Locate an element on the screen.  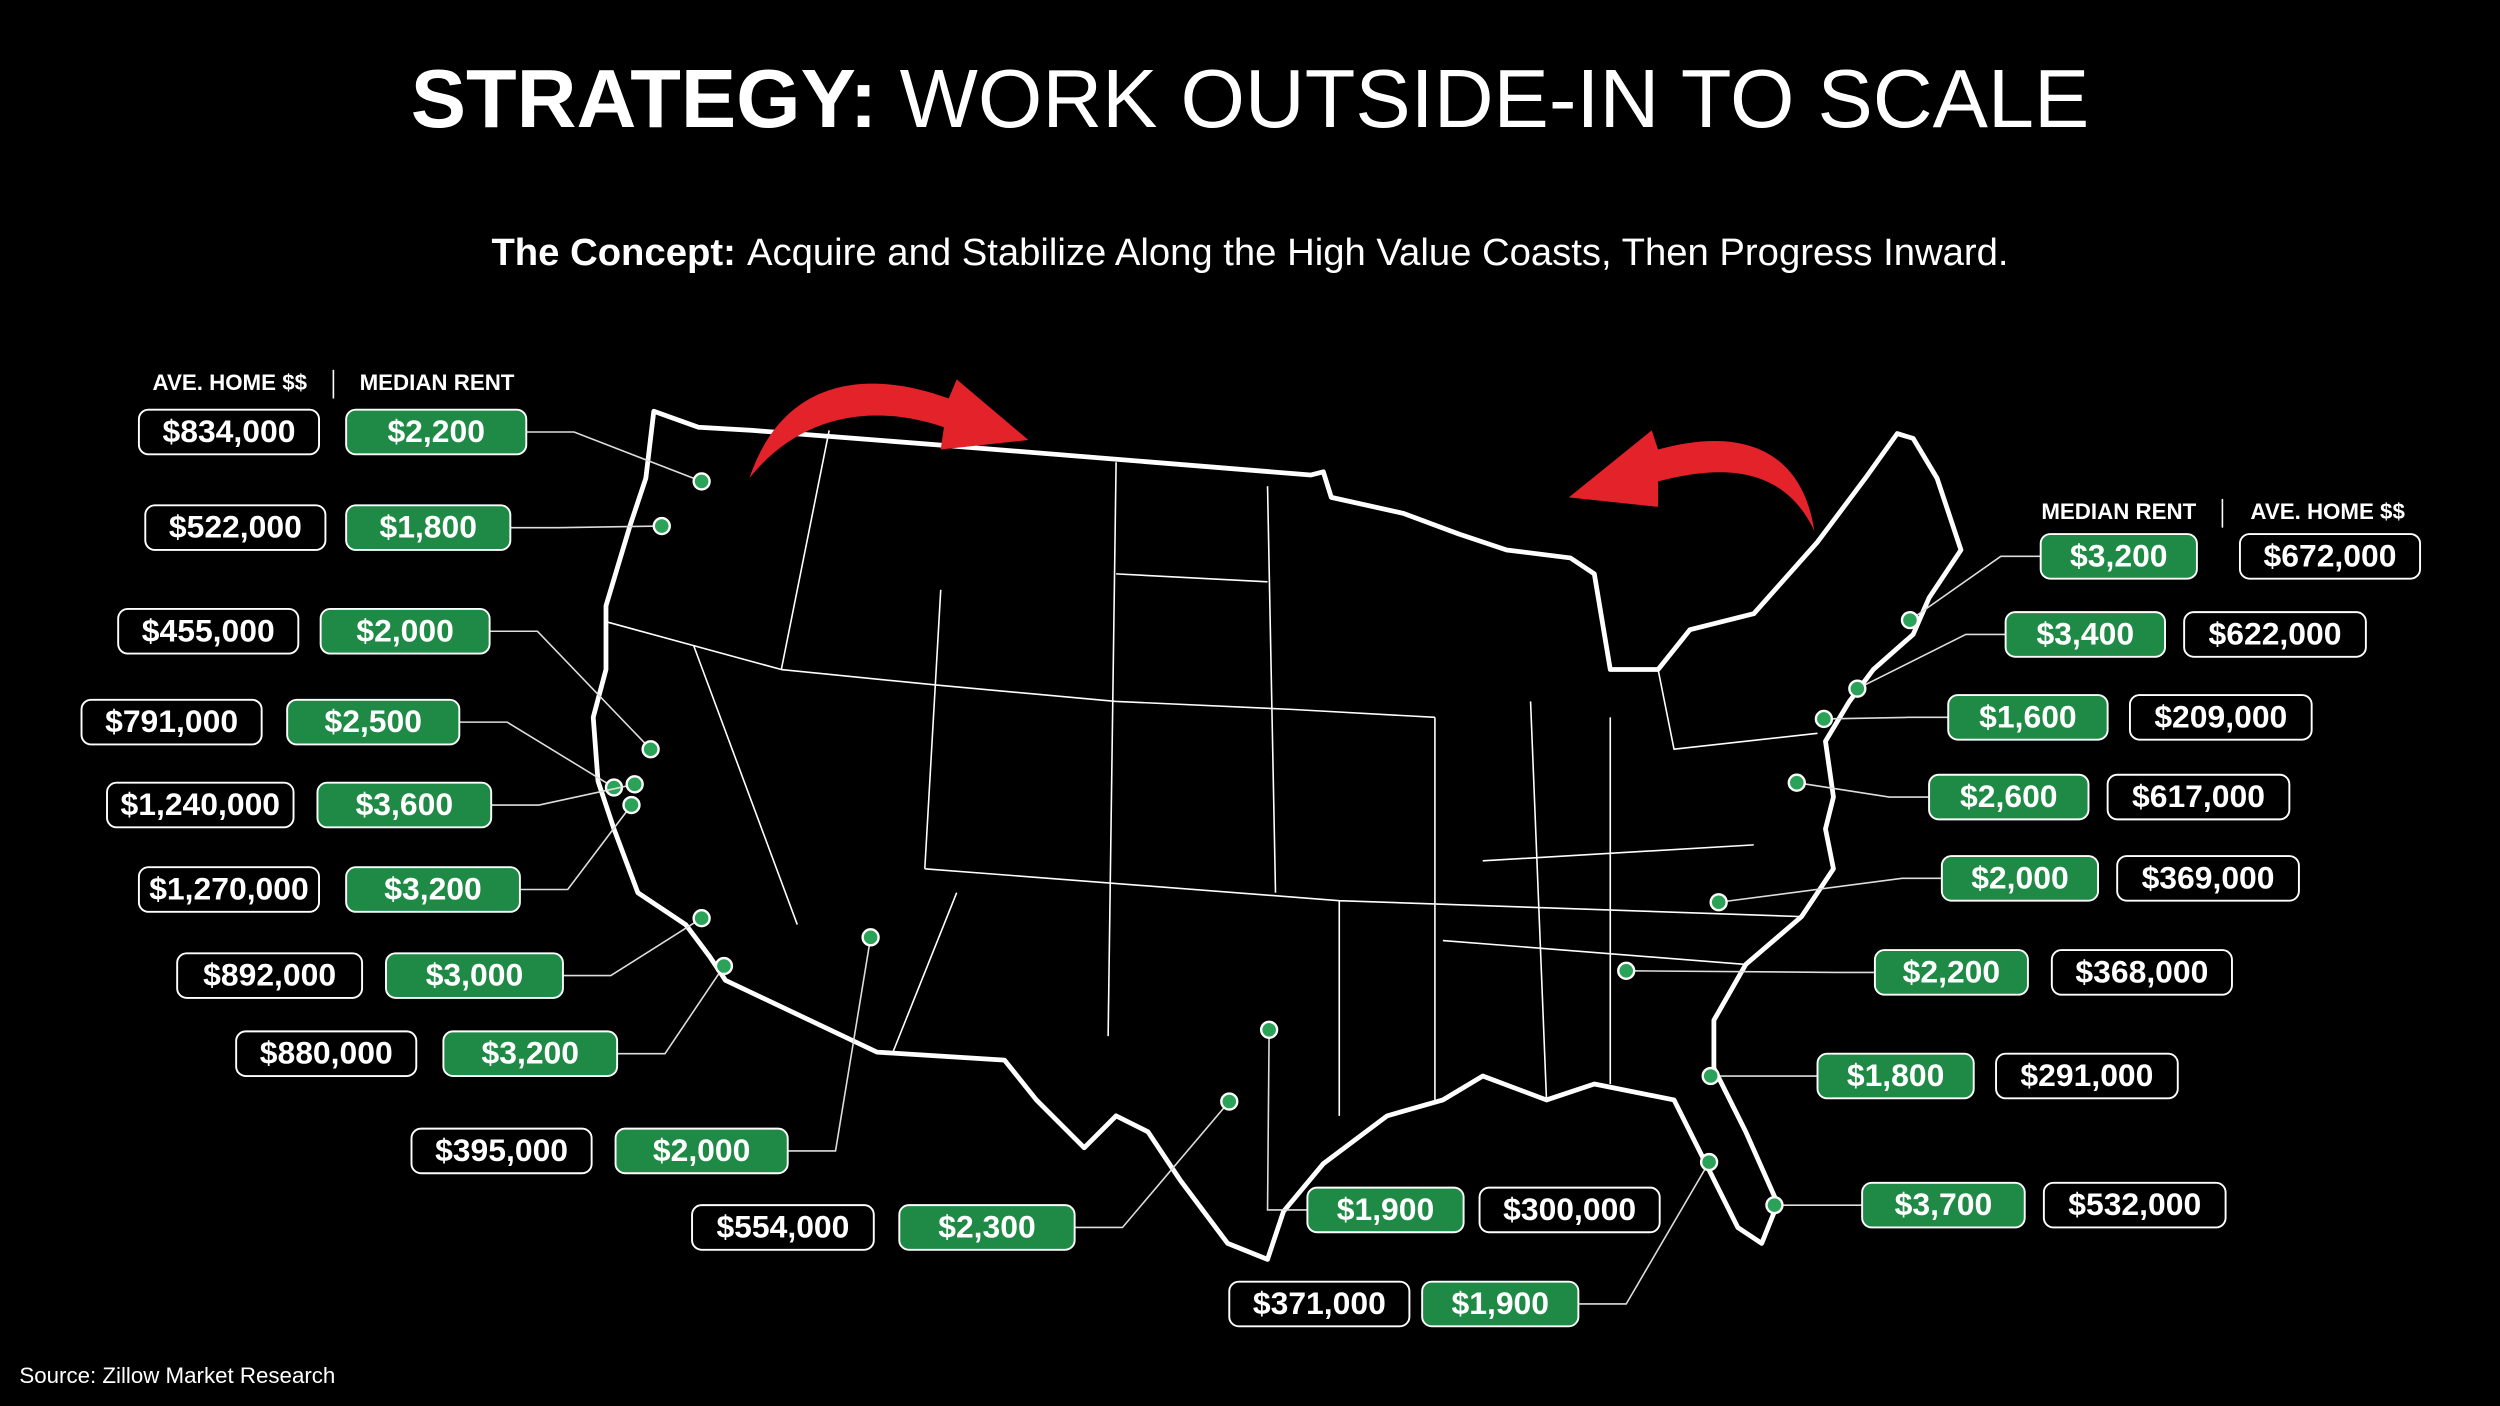
home-value: $369,000 is located at coordinates (2208, 877).